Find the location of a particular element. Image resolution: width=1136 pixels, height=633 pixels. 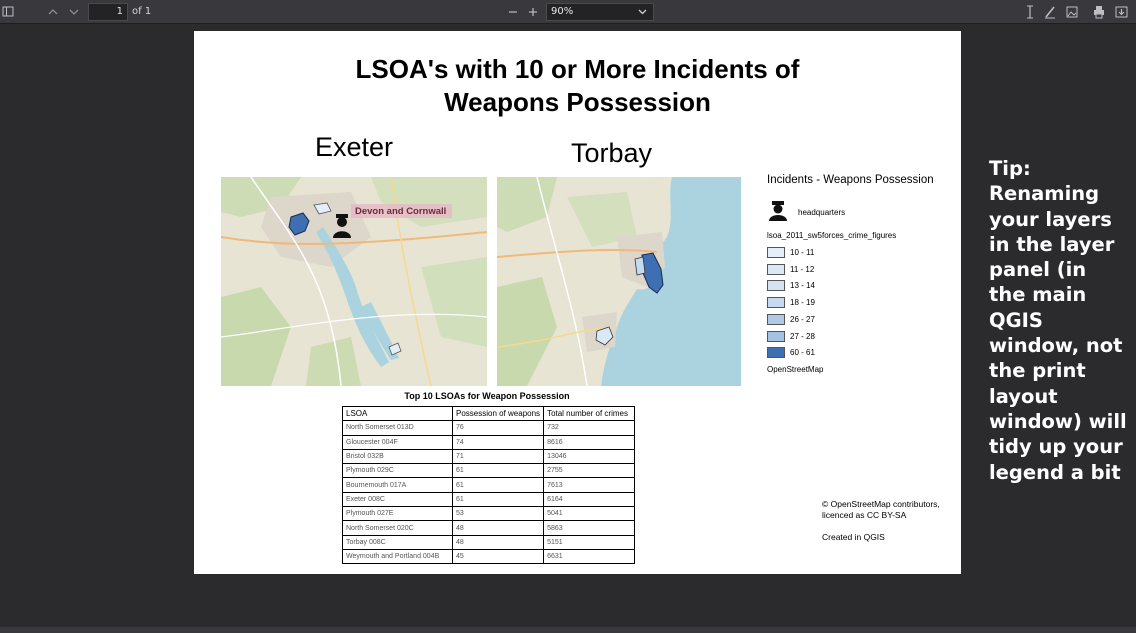

save-icon is located at coordinates (1122, 16).